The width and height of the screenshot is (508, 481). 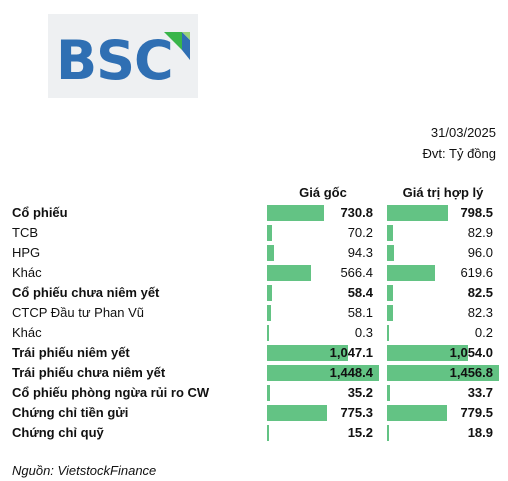 What do you see at coordinates (254, 413) in the screenshot?
I see `table-row: Chứng chỉ tiền gửi 775.3 779.5` at bounding box center [254, 413].